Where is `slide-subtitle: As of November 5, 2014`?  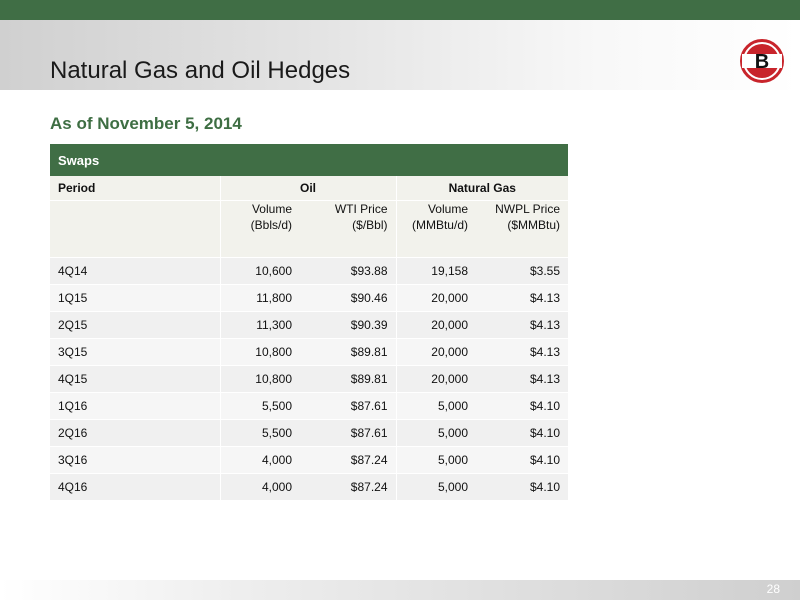
slide-subtitle: As of November 5, 2014 is located at coordinates (146, 124).